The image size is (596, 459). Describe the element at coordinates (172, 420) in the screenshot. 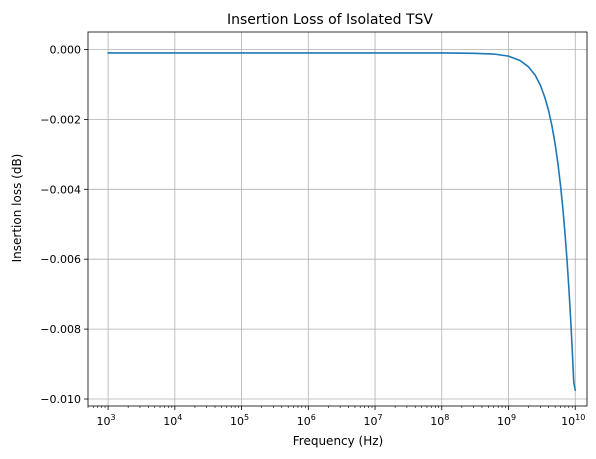

I see `x-tick-label: 10⁴` at that location.